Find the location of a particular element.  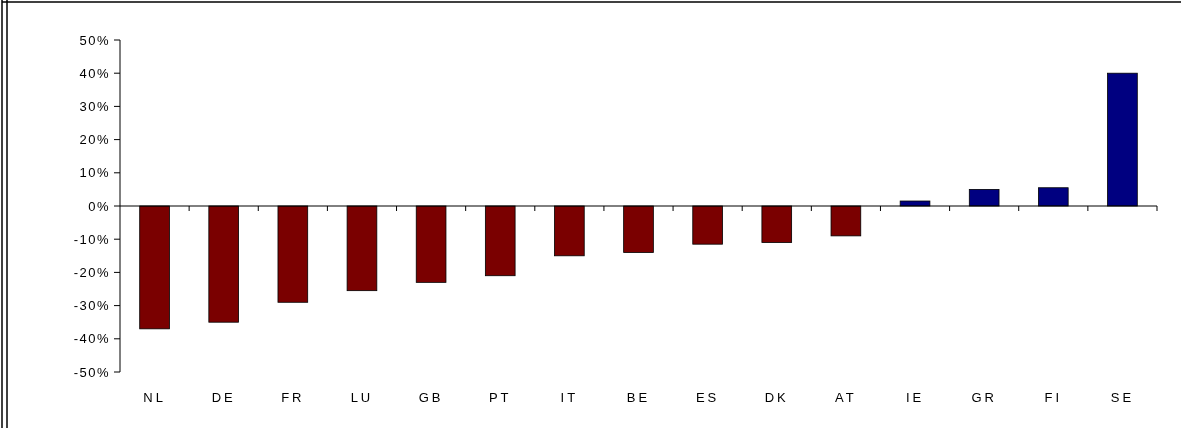

x-tick-label: LU is located at coordinates (362, 397).